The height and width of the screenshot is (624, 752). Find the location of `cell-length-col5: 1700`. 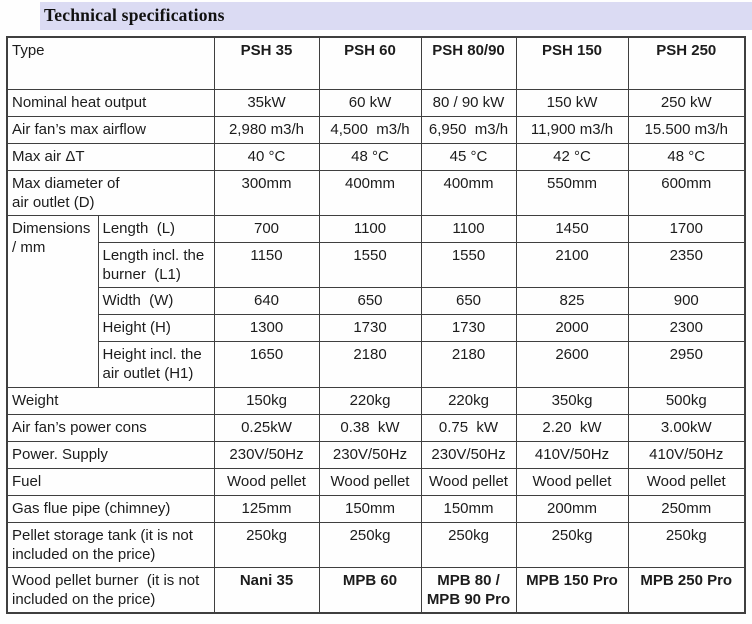

cell-length-col5: 1700 is located at coordinates (686, 228).